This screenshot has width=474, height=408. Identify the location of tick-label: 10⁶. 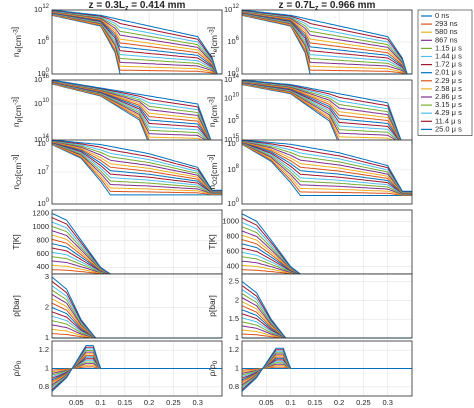
(43, 41).